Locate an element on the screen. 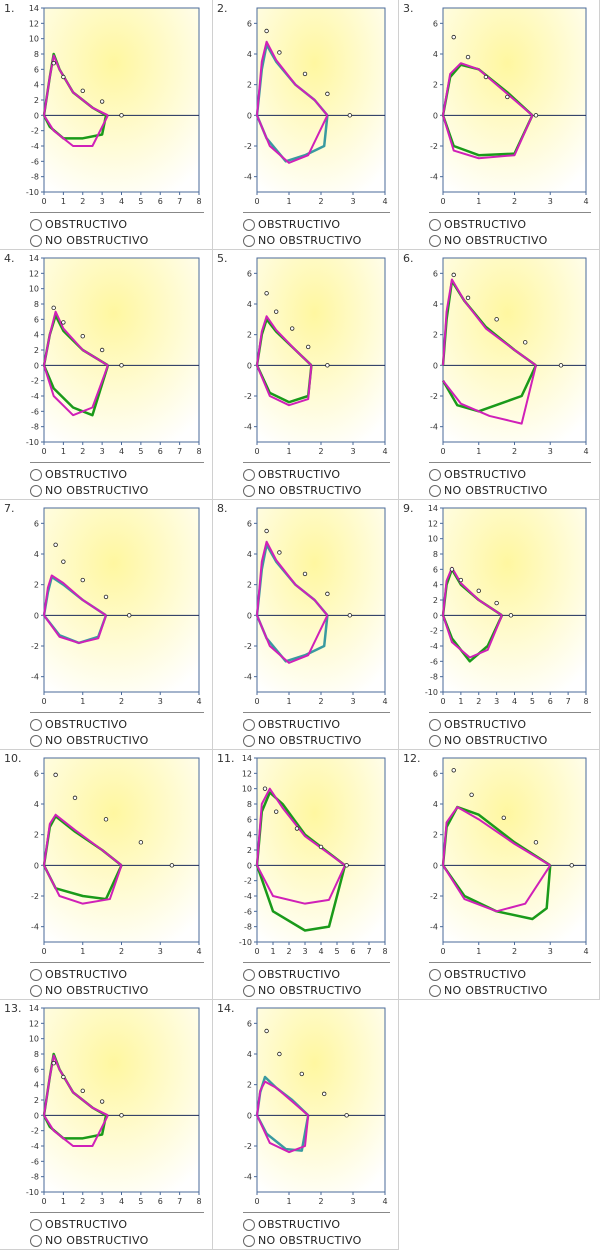  x-tick-label: 2 is located at coordinates (514, 201).